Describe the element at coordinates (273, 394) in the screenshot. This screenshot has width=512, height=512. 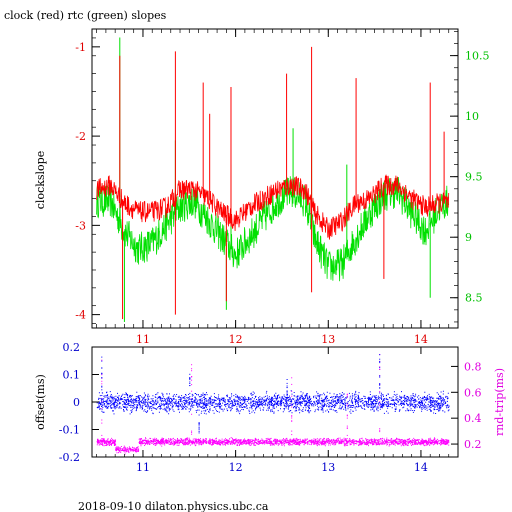
I see `offset-series-points` at that location.